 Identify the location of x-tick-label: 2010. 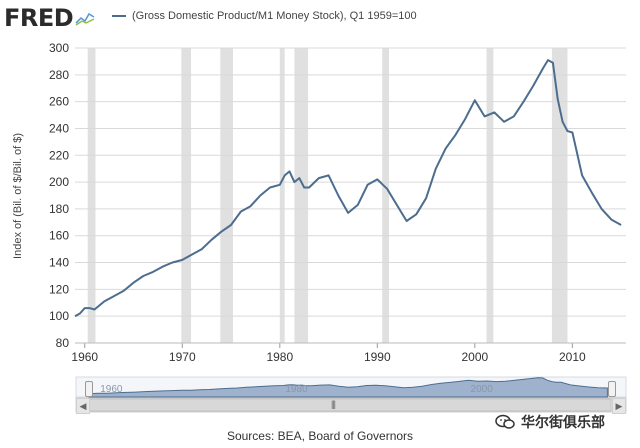
(572, 357).